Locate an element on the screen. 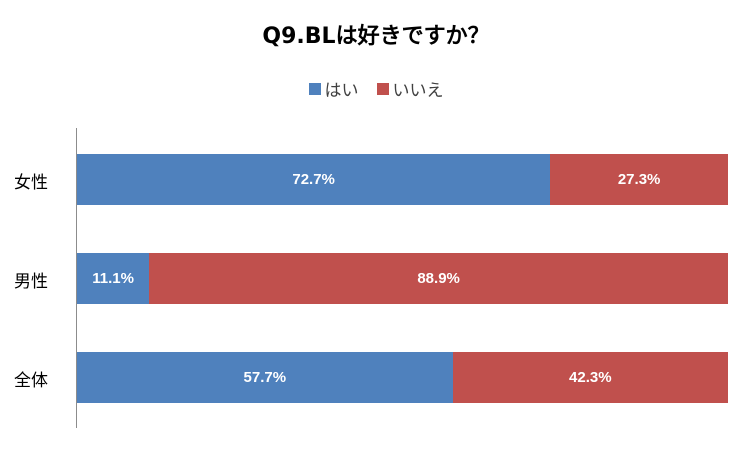 This screenshot has width=752, height=450. bar-segment-yes: 72.7% is located at coordinates (314, 179).